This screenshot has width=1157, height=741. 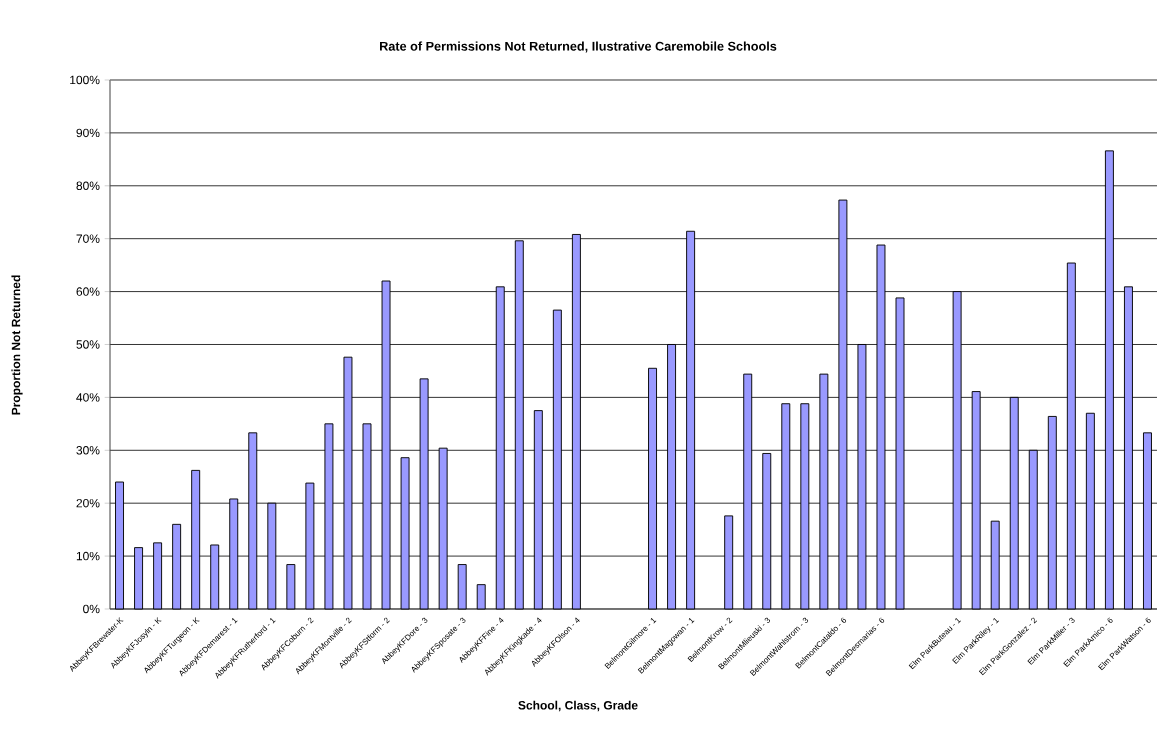 I want to click on y-tick-label: 40%, so click(x=88, y=397).